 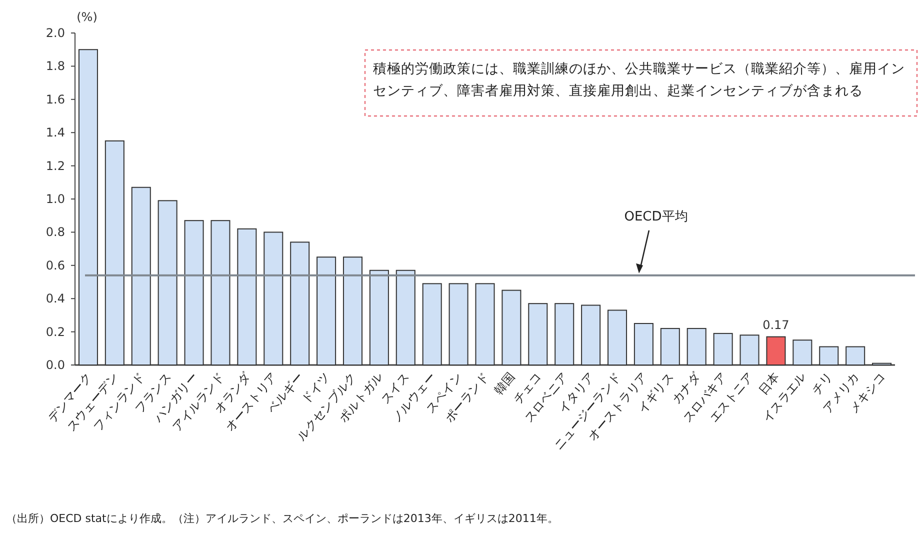 What do you see at coordinates (55, 33) in the screenshot?
I see `y-tick-label: 2.0` at bounding box center [55, 33].